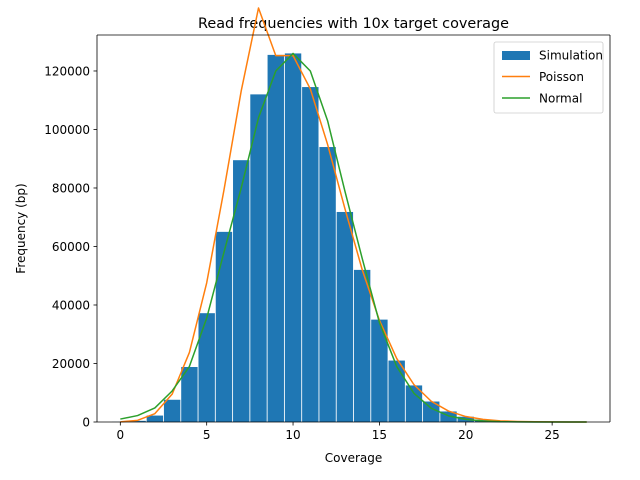  I want to click on legend: Simulation Poisson Normal, so click(548, 77).